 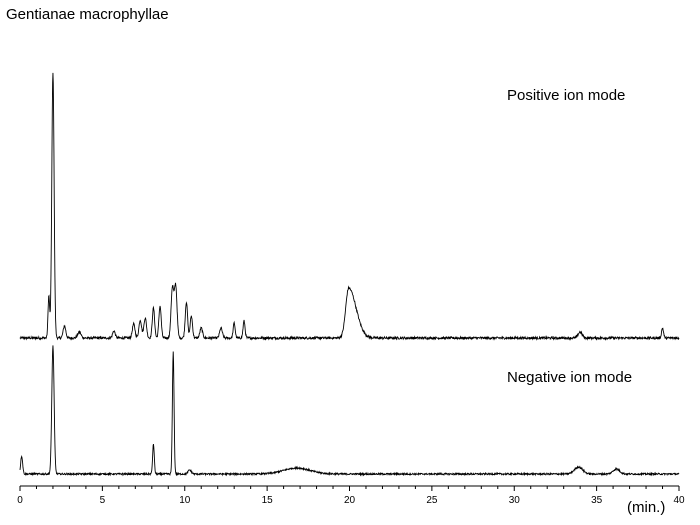 What do you see at coordinates (185, 500) in the screenshot?
I see `x-tick-label: 10` at bounding box center [185, 500].